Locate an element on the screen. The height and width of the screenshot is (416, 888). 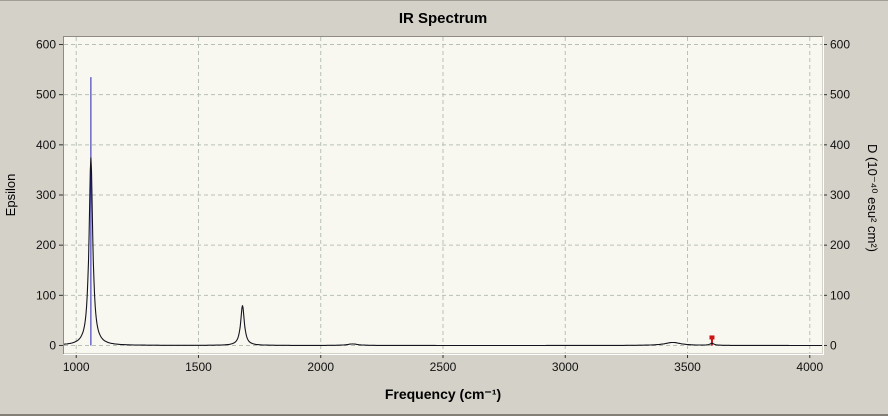
y-right-tick-label: 100 is located at coordinates (840, 295).